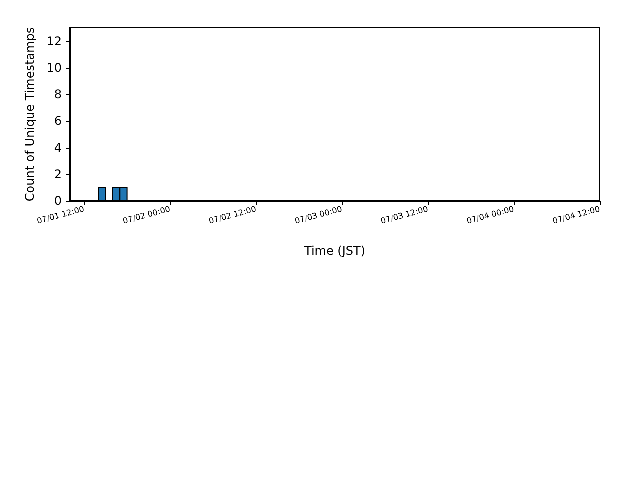 This screenshot has height=480, width=640. I want to click on y-tick-label: 4, so click(58, 147).